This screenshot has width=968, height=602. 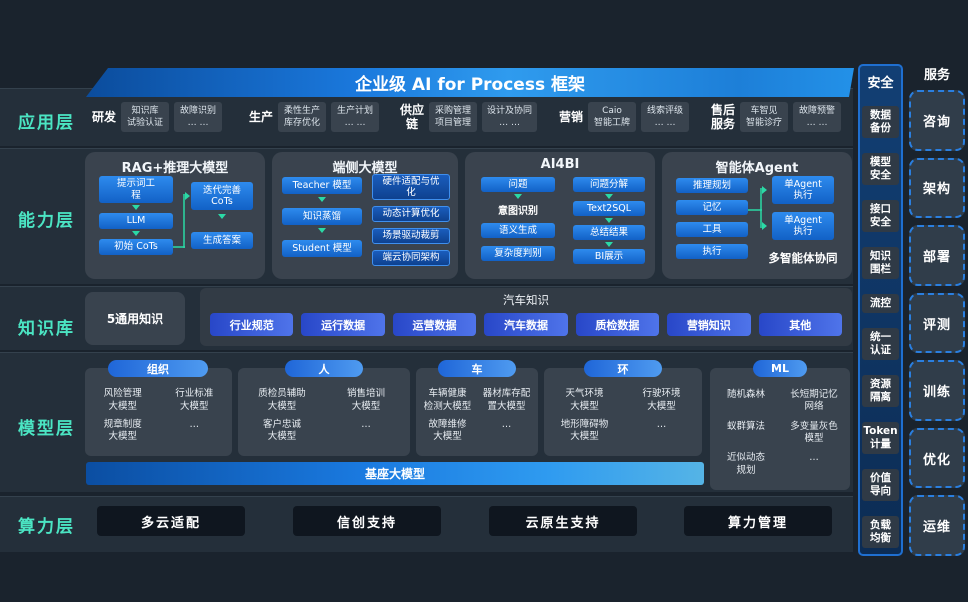 I want to click on node-initial-cots: 初始 CoTs, so click(x=136, y=247).